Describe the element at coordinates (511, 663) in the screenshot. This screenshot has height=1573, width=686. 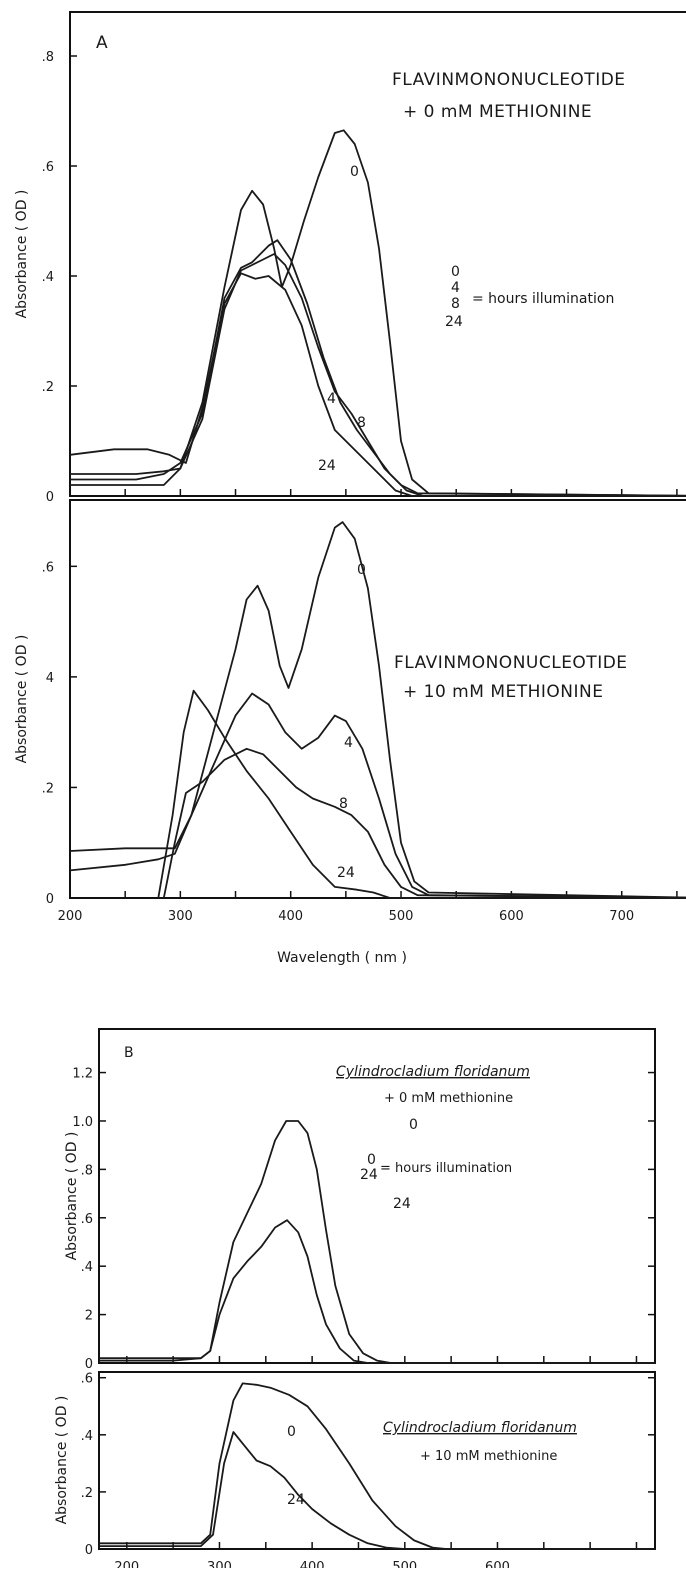
I see `panel-a-bottom-title-line1: FLAVINMONONUCLEOTIDE` at that location.